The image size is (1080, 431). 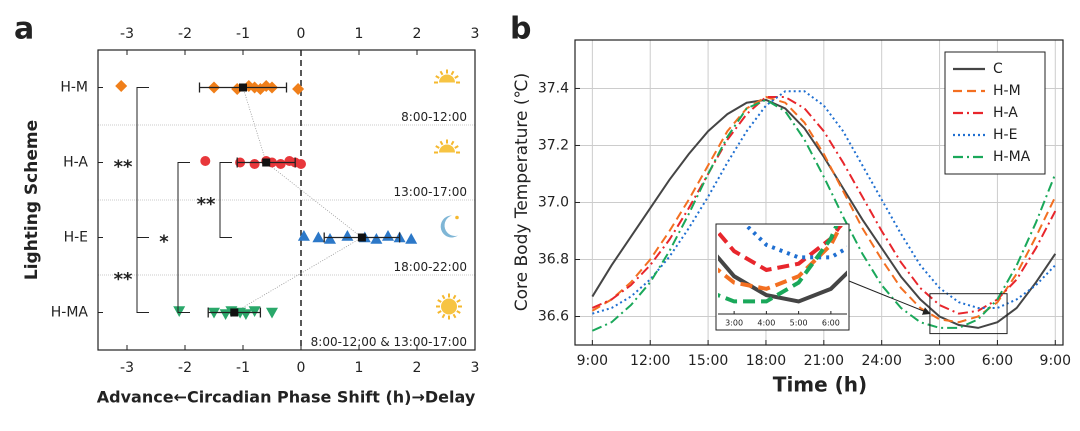 I want to click on legend-label: H-M, so click(x=1007, y=91).